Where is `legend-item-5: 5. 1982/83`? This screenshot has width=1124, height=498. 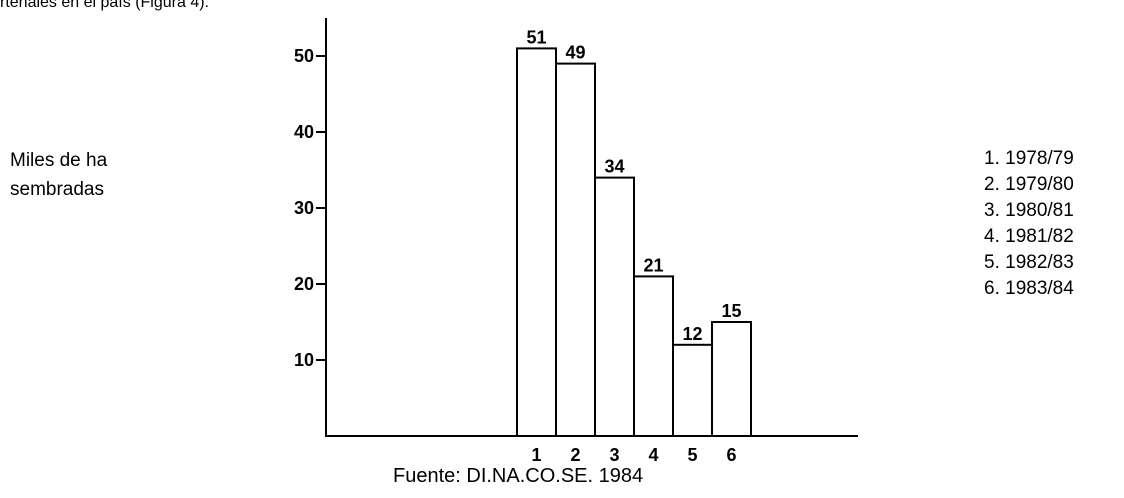
legend-item-5: 5. 1982/83 is located at coordinates (1029, 262).